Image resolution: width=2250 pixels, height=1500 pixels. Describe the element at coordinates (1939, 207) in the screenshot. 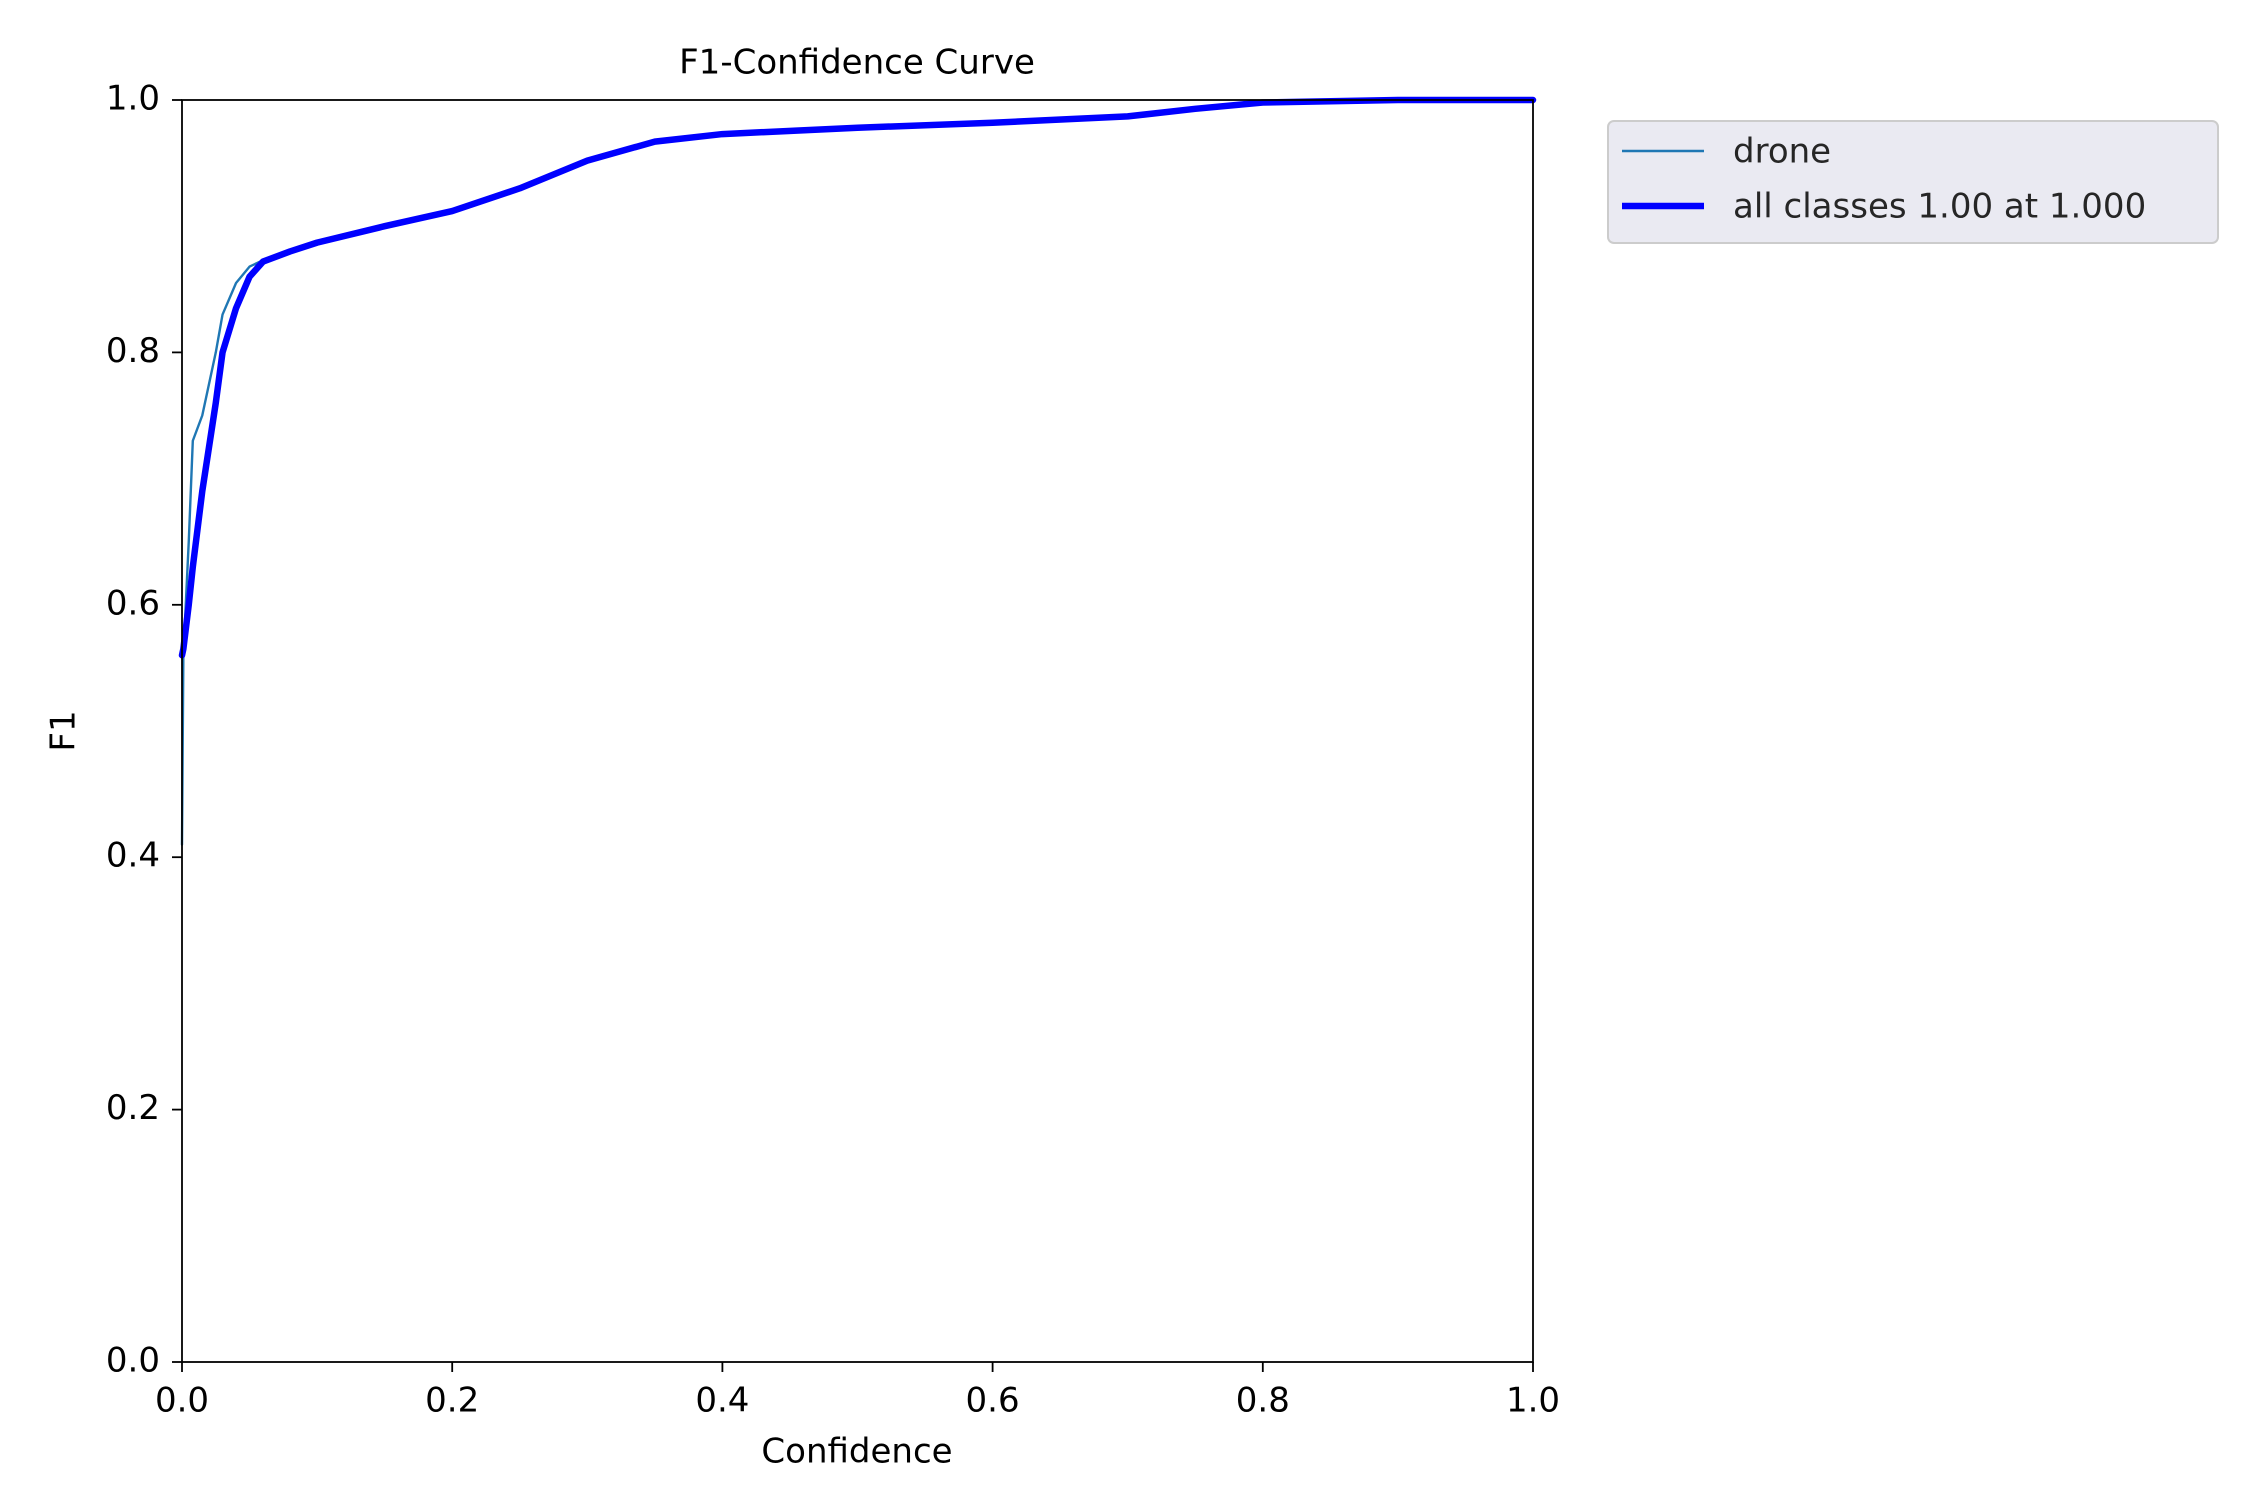

I see `legend-label: all classes 1.00 at 1.000` at that location.